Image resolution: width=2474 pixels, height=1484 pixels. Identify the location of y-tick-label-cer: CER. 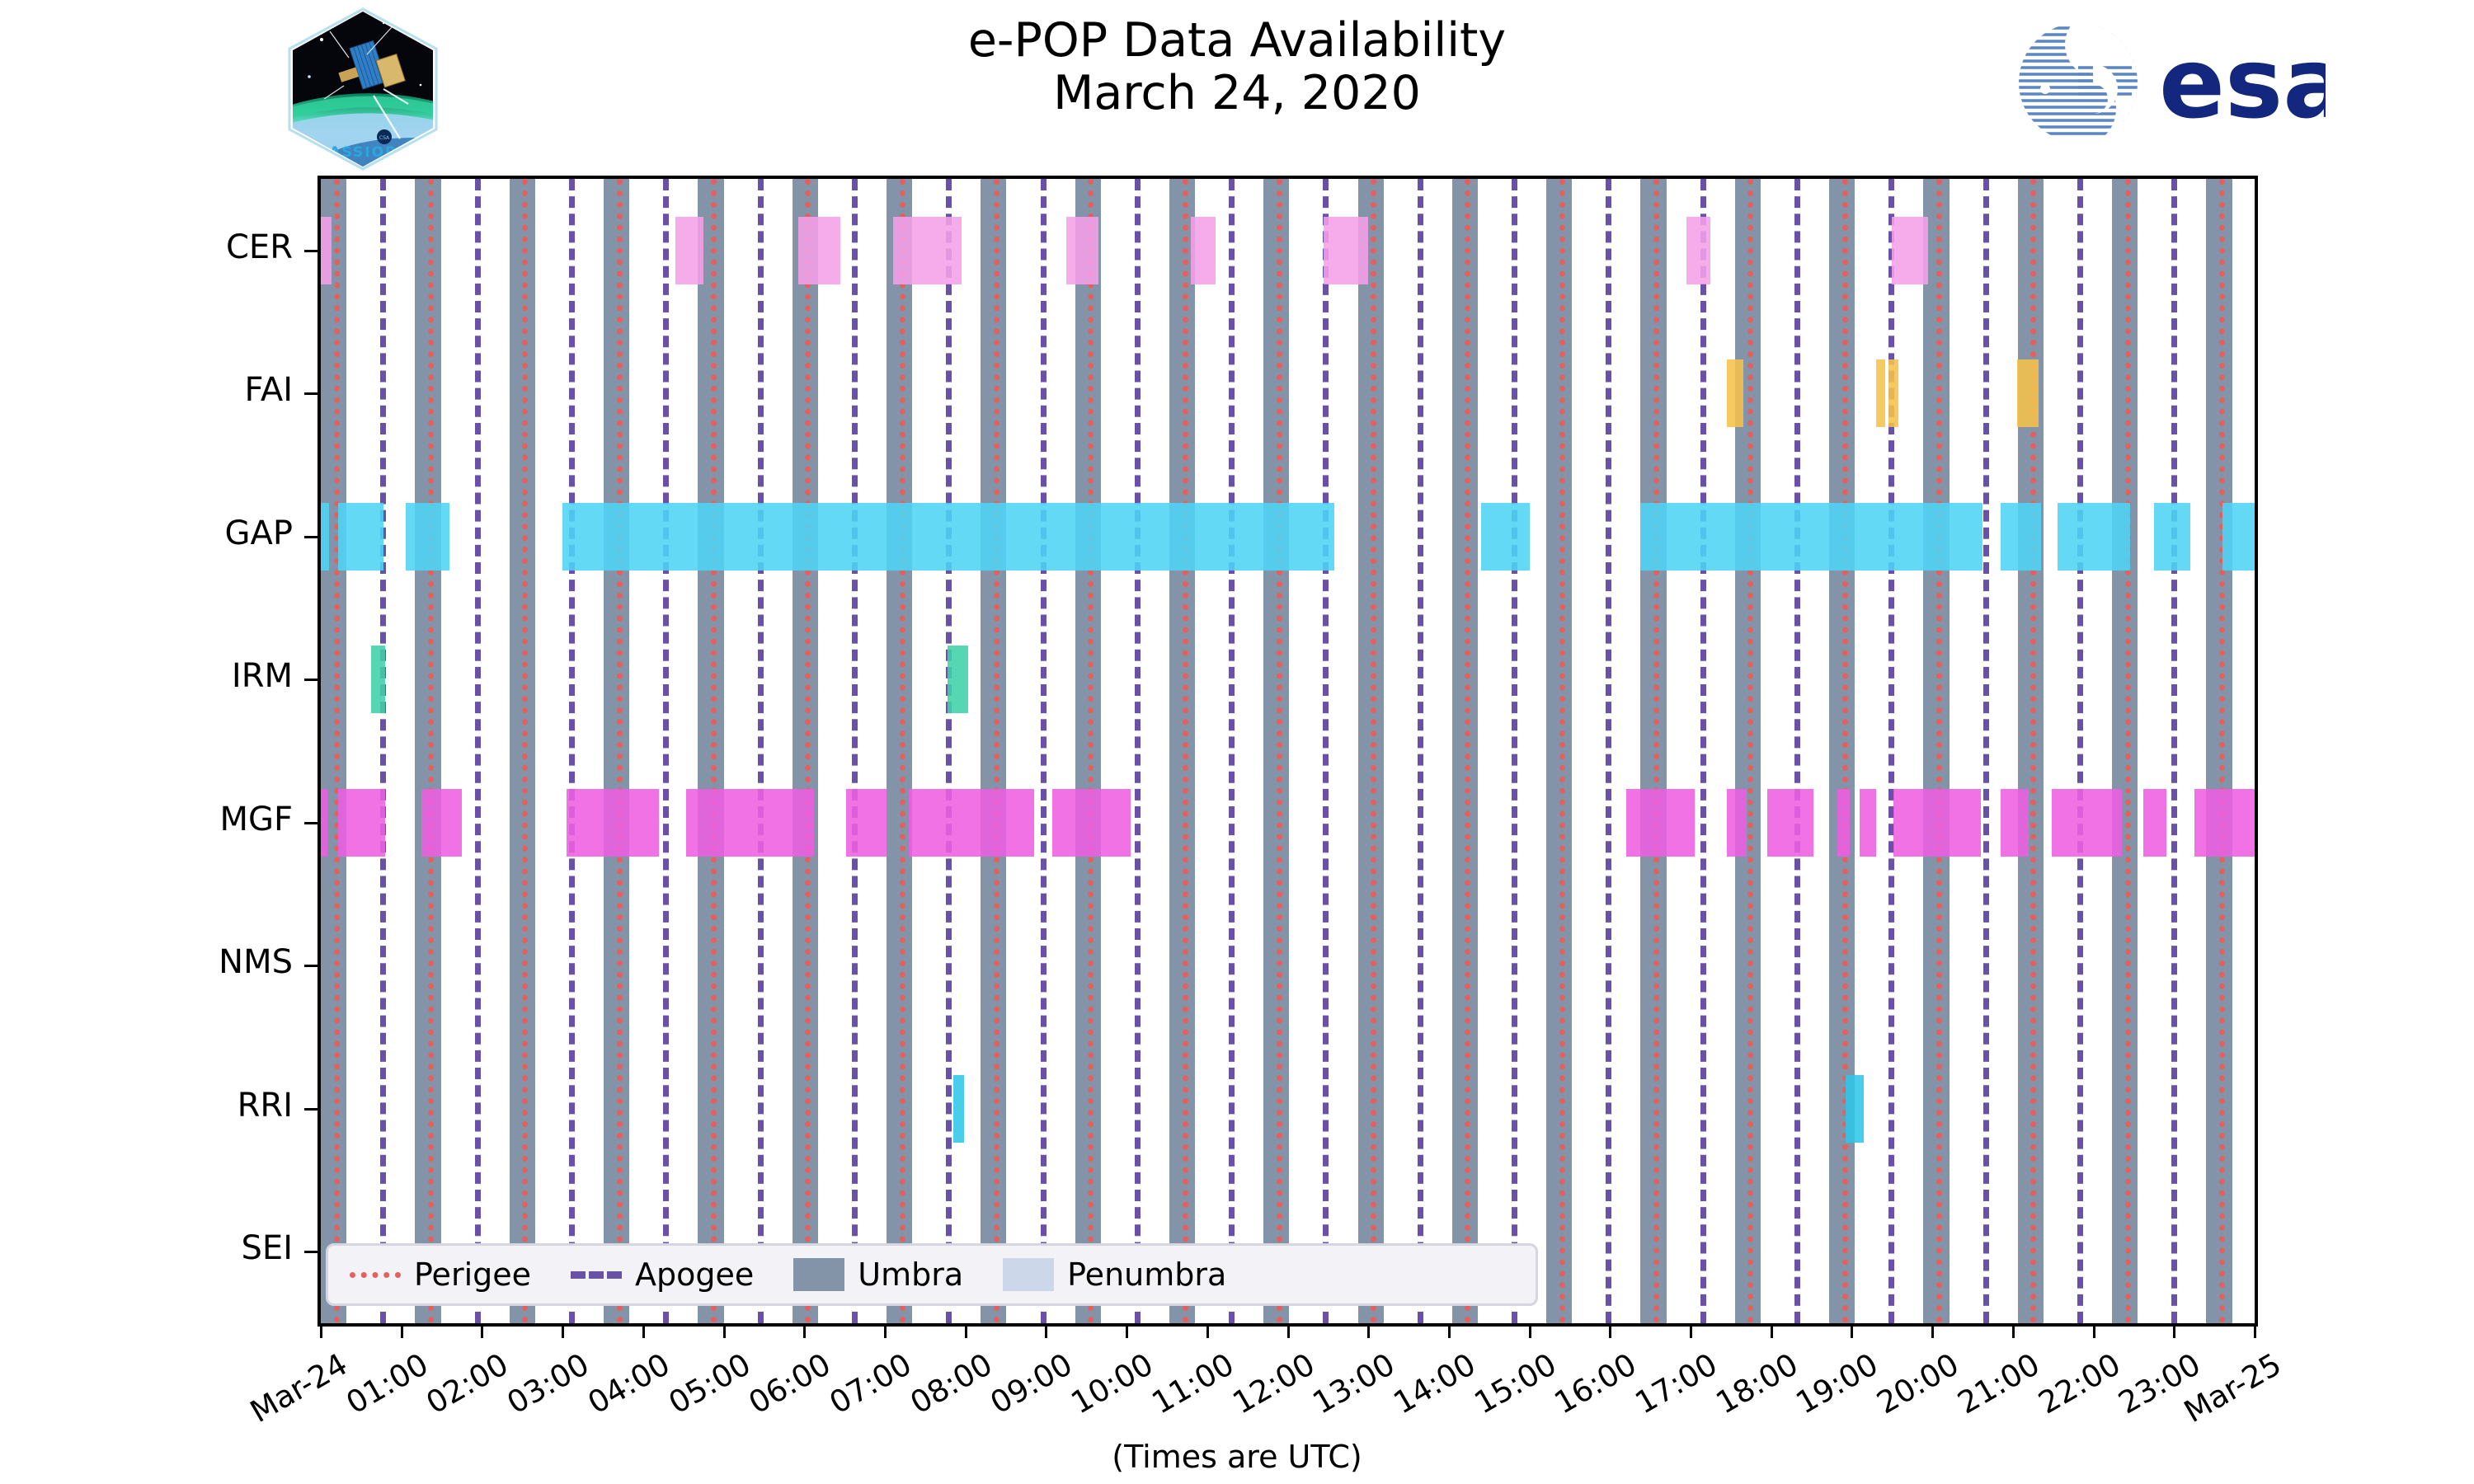
(259, 247).